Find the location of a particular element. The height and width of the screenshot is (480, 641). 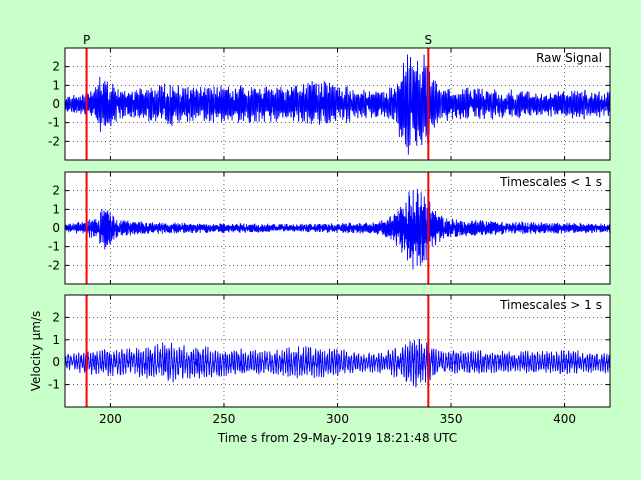

x-axis-label: Time s from 29-May-2019 18:21:48 UTC is located at coordinates (337, 438).